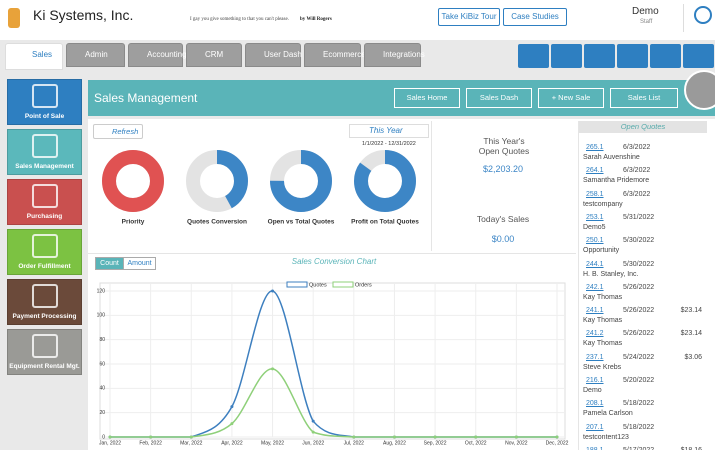  Describe the element at coordinates (639, 380) in the screenshot. I see `quote-date: 5/20/2022` at that location.